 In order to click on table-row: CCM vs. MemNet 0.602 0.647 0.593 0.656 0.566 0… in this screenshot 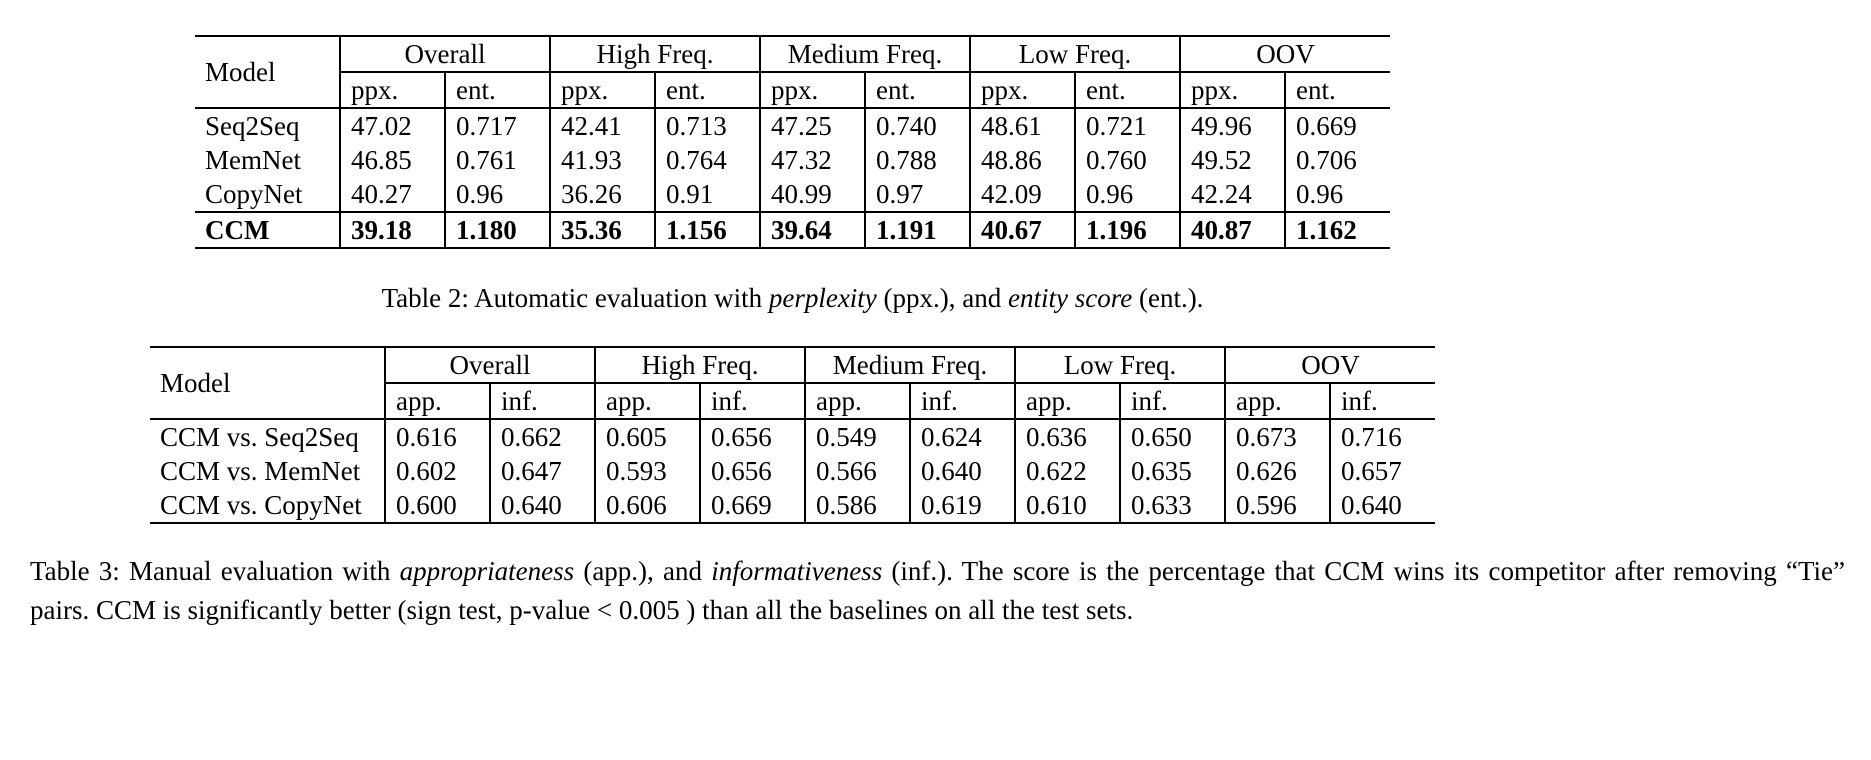, I will do `click(793, 471)`.